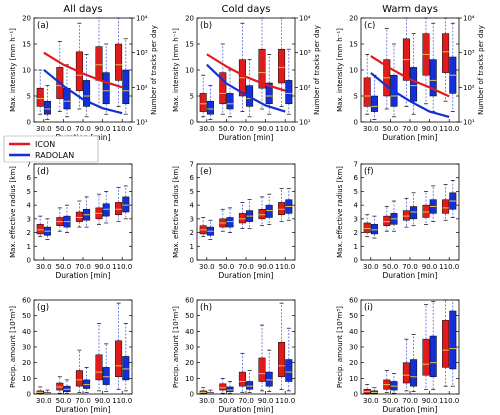 This screenshot has width=500, height=415. What do you see at coordinates (340, 70) in the screenshot?
I see `y-axis-label: Max. intensity [mm h⁻¹]` at bounding box center [340, 70].